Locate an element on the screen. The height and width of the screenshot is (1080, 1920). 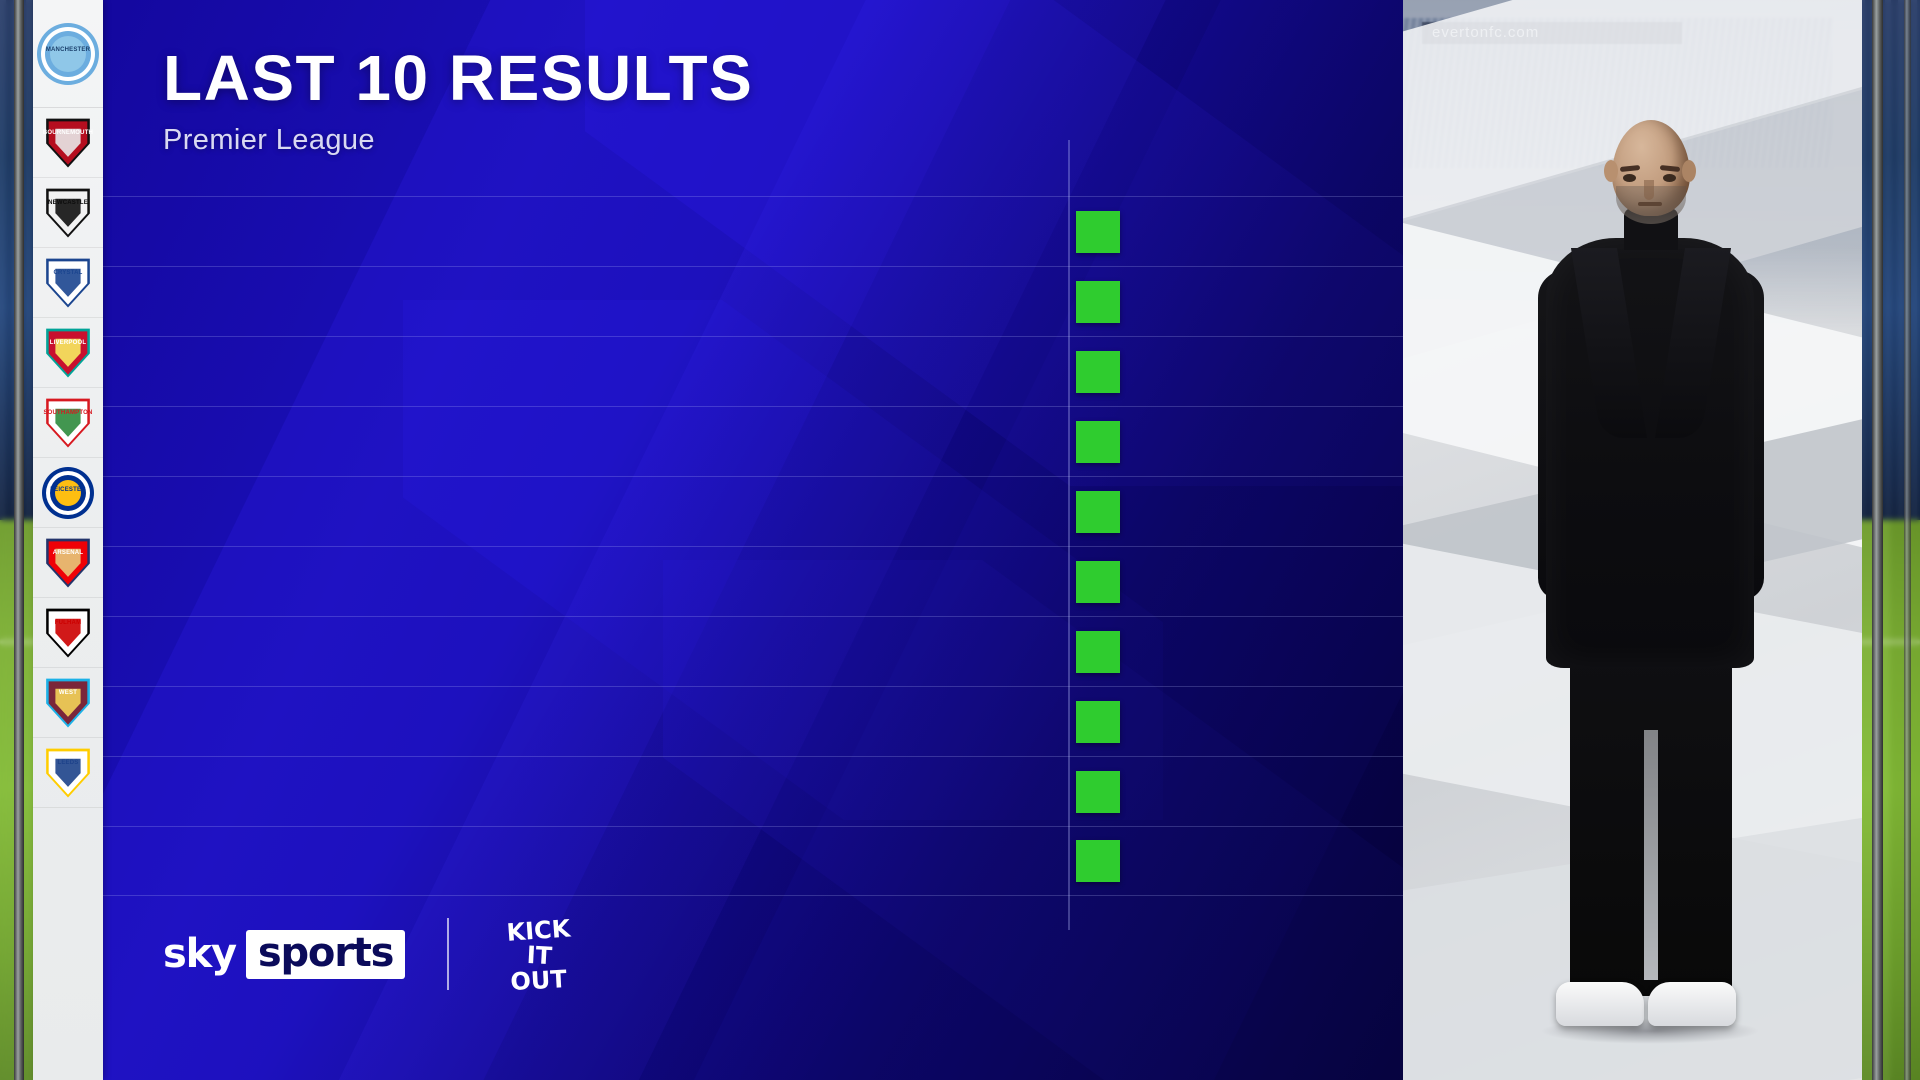
fulham-crest: FULHAM is located at coordinates (68, 633).